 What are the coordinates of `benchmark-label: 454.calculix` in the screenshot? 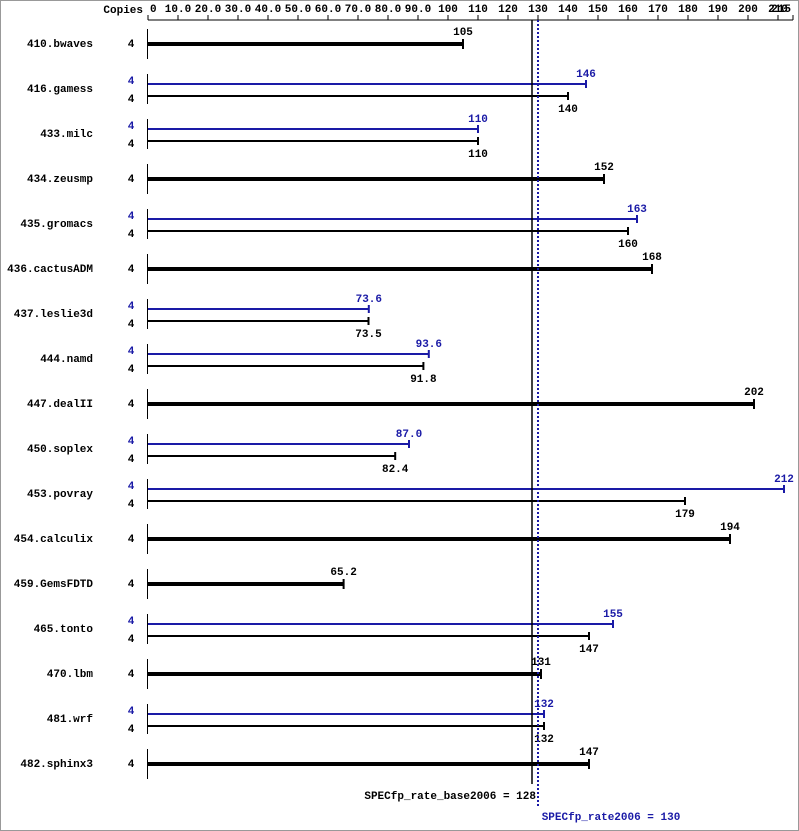 It's located at (54, 540).